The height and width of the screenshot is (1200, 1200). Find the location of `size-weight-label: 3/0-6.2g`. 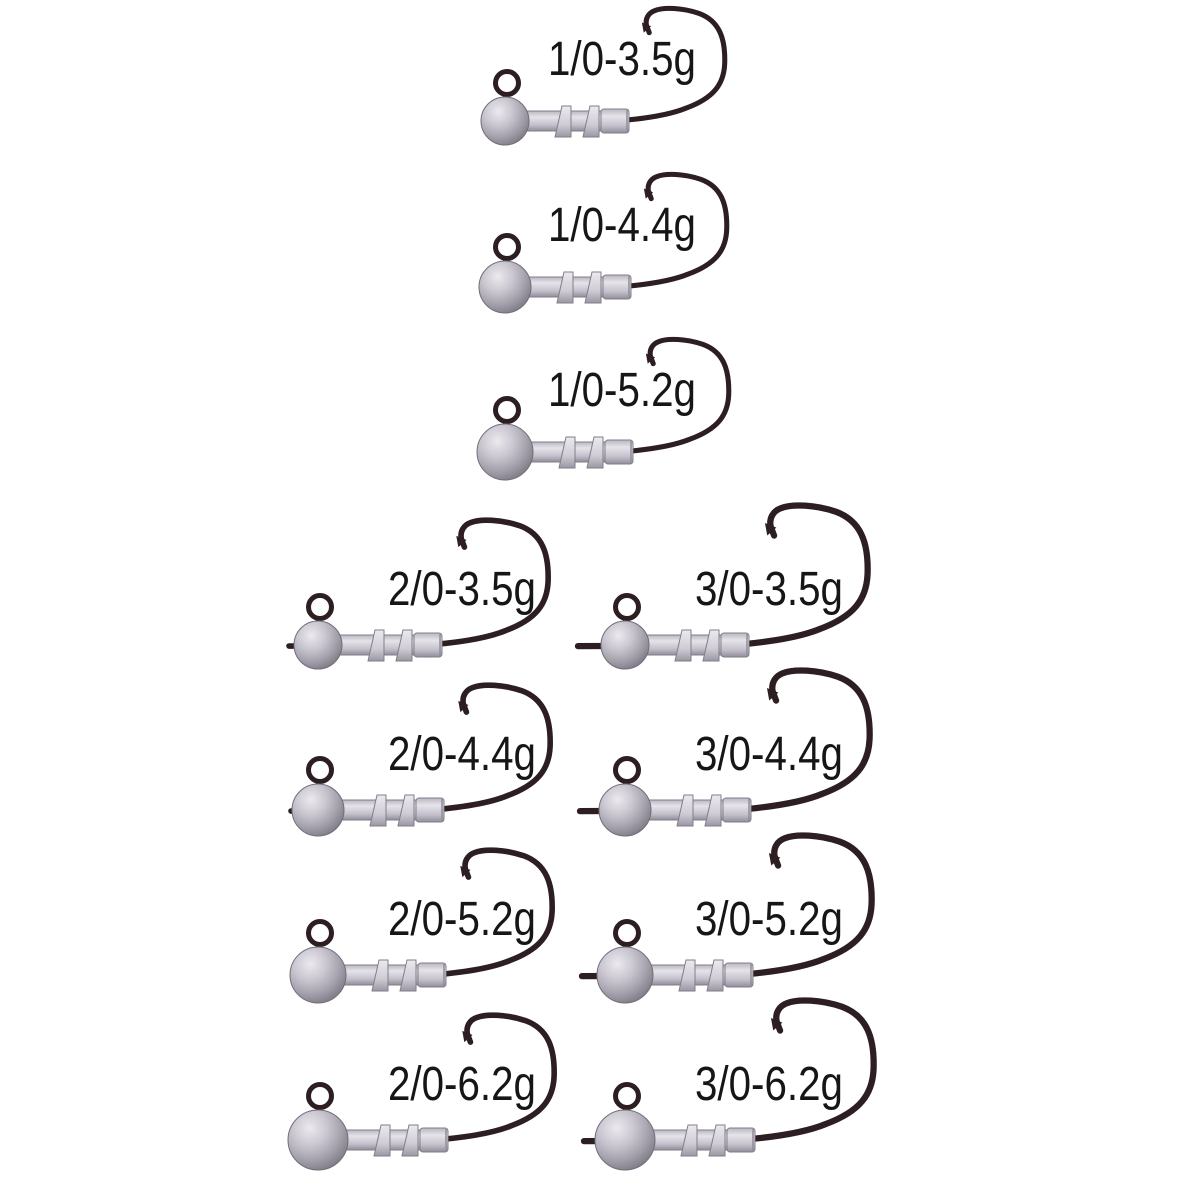

size-weight-label: 3/0-6.2g is located at coordinates (769, 1084).